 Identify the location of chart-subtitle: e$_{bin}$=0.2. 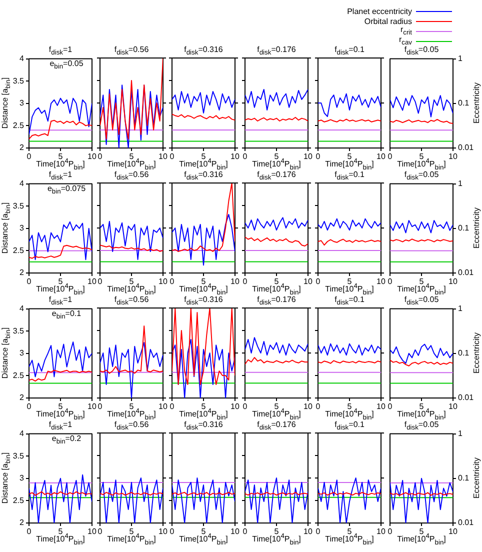
(67, 440).